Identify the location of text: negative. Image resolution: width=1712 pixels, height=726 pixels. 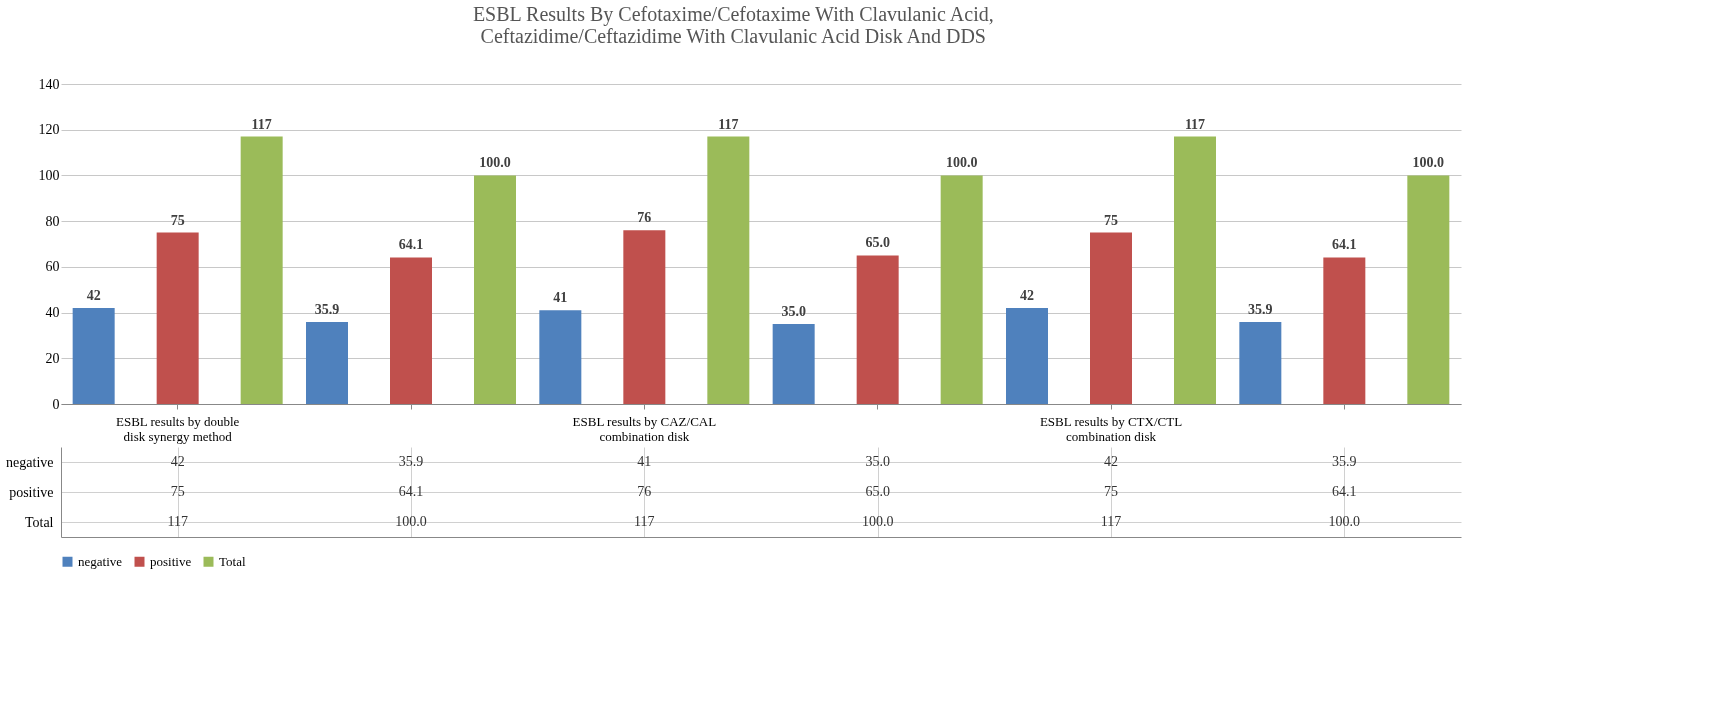
(30, 462).